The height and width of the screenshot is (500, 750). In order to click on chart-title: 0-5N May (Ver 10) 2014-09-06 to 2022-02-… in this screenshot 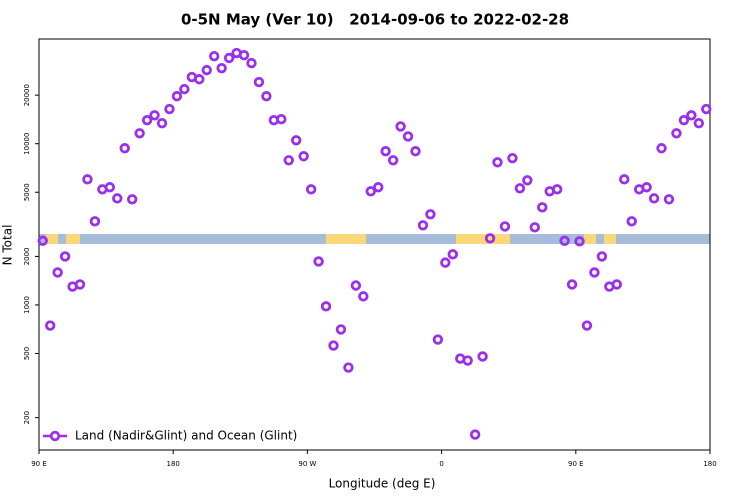, I will do `click(375, 20)`.